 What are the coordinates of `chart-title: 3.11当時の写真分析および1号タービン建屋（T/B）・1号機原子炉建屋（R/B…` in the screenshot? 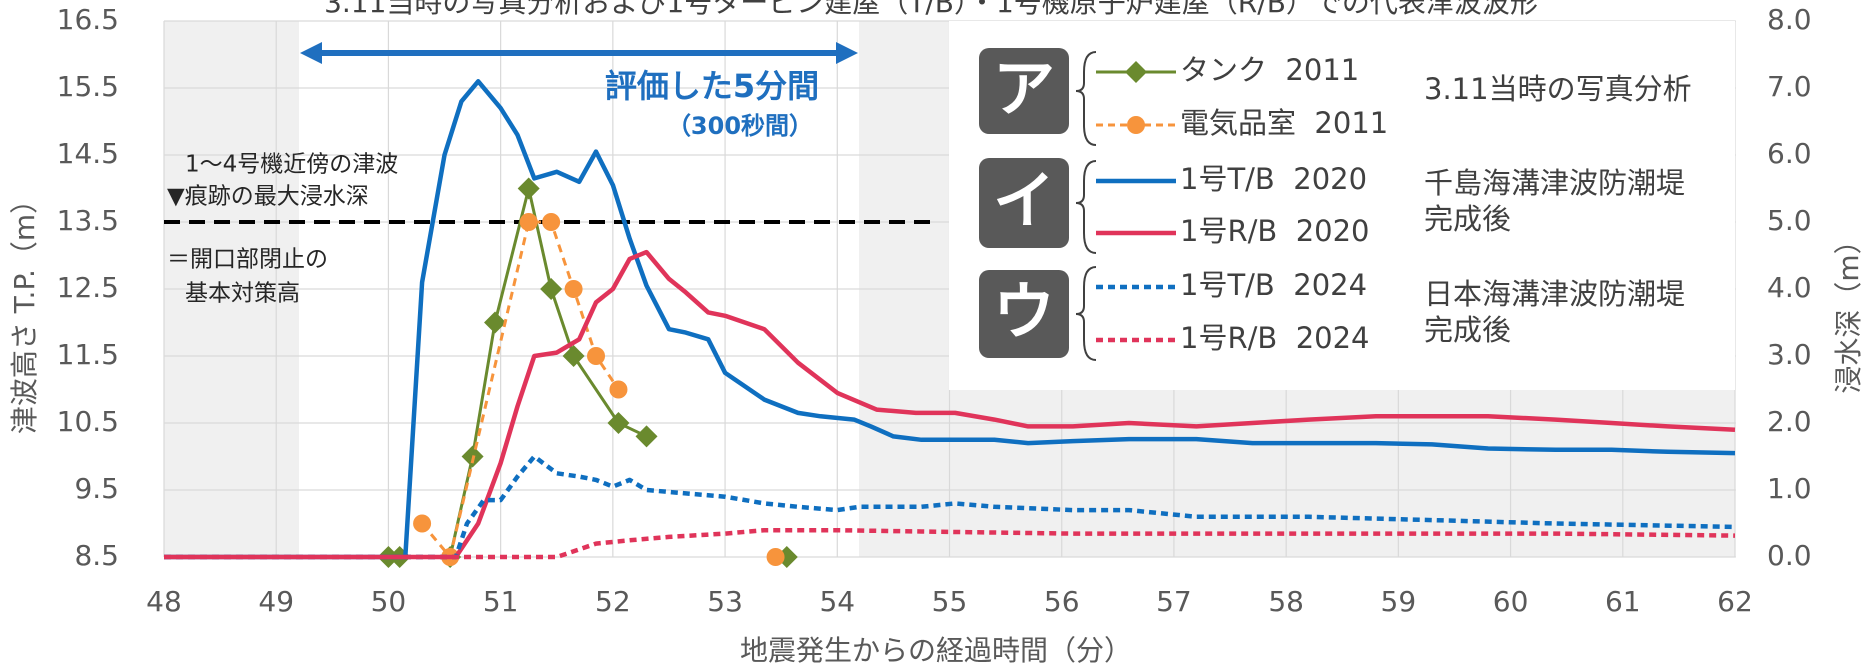 It's located at (931, 9).